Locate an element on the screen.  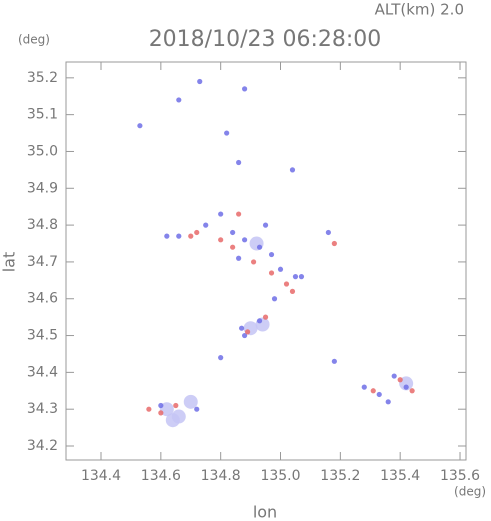
y-tick-label: 34.3 is located at coordinates (42, 409).